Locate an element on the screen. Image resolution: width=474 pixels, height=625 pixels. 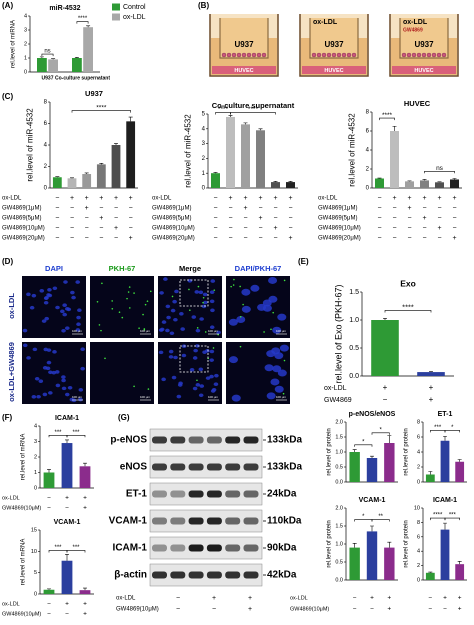
row-label: ox-LDL is located at coordinates (11, 306).